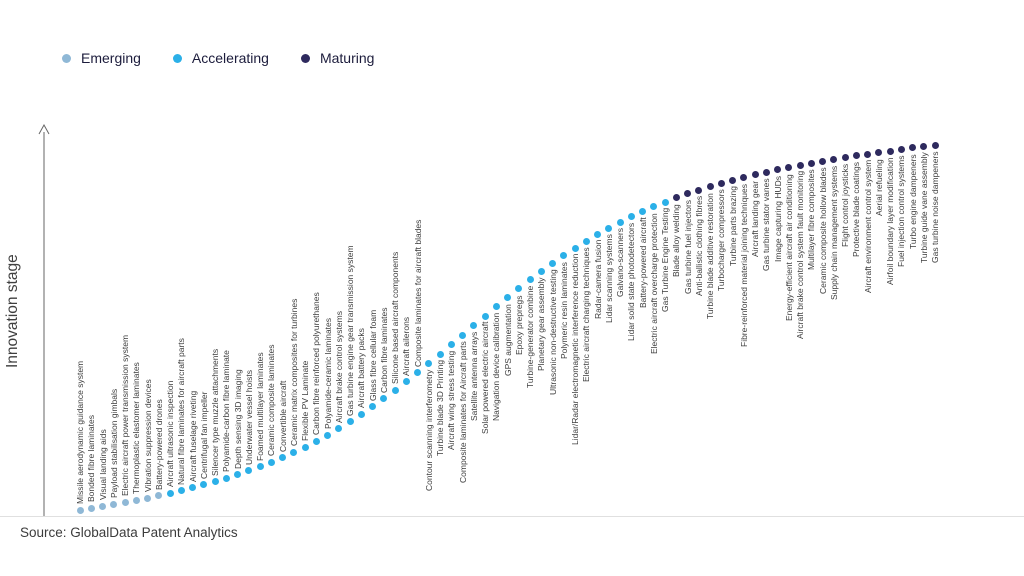  What do you see at coordinates (451, 400) in the screenshot?
I see `data-point-label: Aircraft wing stress testing` at bounding box center [451, 400].